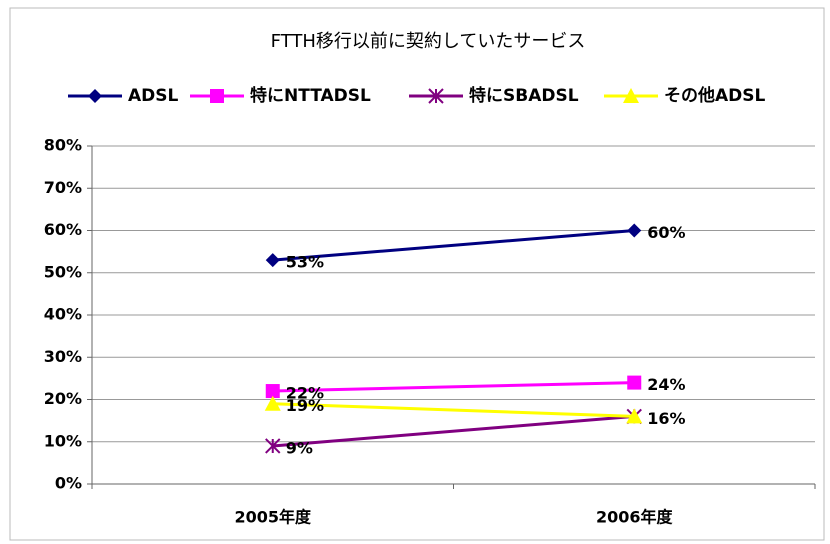 The image size is (830, 544). What do you see at coordinates (63, 145) in the screenshot?
I see `y-tick-label: 80%` at bounding box center [63, 145].